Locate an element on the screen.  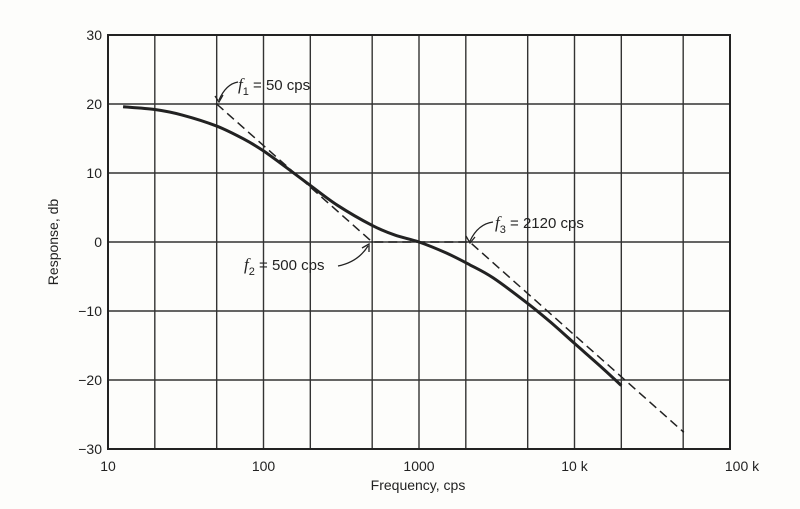
y-tick-label: 10 is located at coordinates (94, 173).